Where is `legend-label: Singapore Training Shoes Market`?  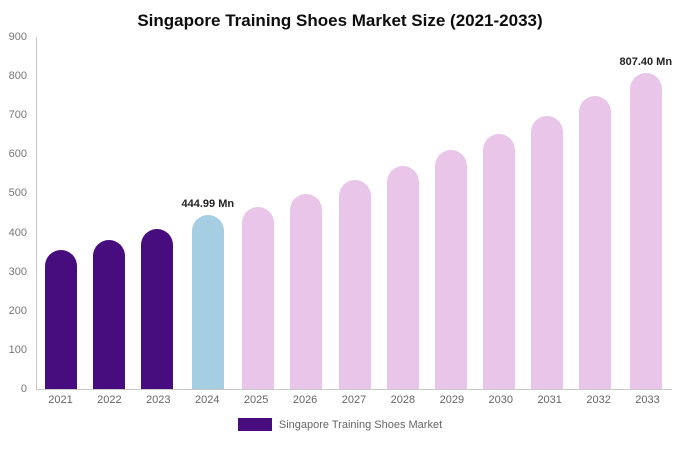 legend-label: Singapore Training Shoes Market is located at coordinates (360, 424).